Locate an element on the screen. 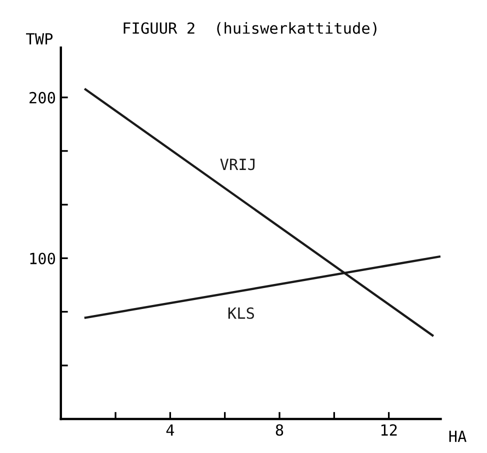 The width and height of the screenshot is (487, 453). chart-title: FIGUUR 2 (huiswerkattitude) is located at coordinates (250, 29).